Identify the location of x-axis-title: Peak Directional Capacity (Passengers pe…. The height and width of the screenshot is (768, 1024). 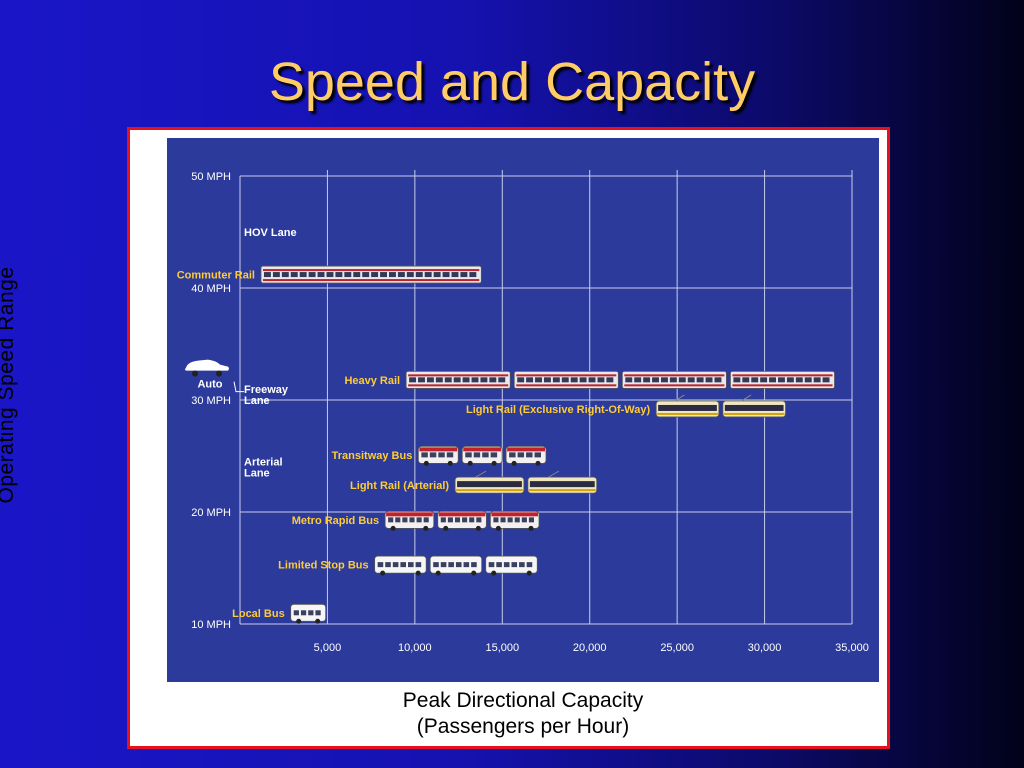
(523, 714).